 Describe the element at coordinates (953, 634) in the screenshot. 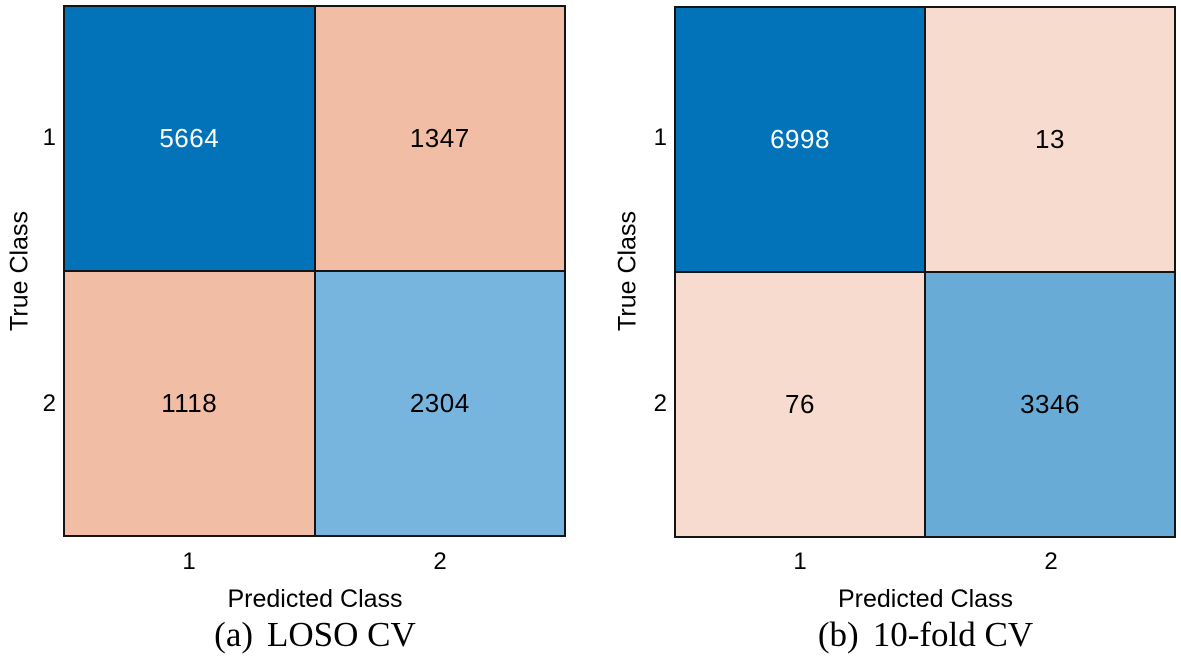

I see `caption-b-text: 10-fold CV` at that location.